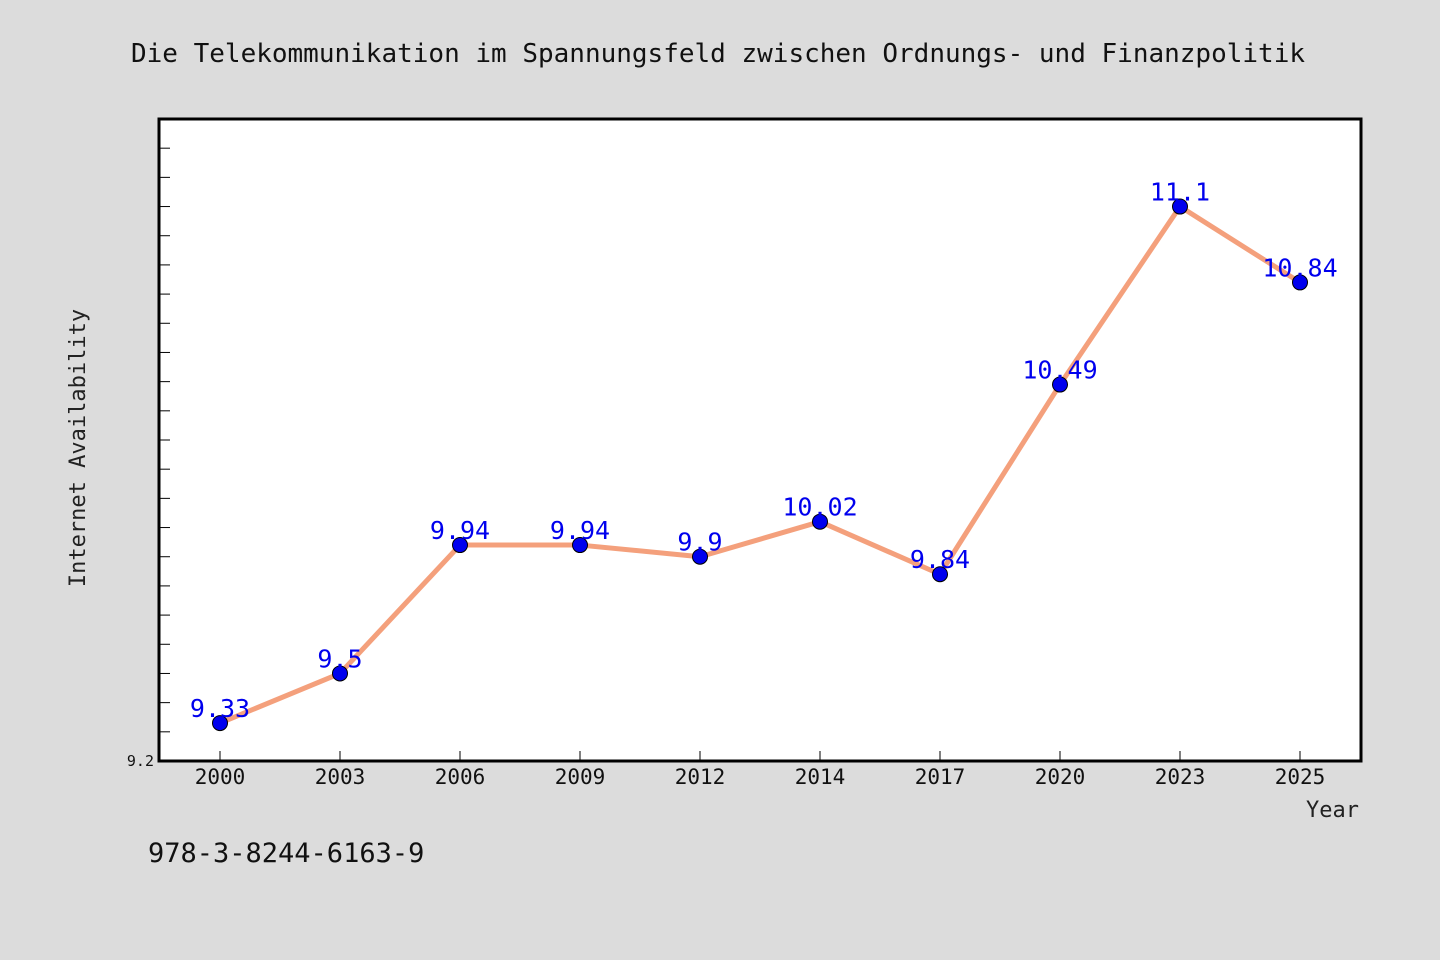 The width and height of the screenshot is (1440, 960). I want to click on x-tick-label: 2009, so click(580, 777).